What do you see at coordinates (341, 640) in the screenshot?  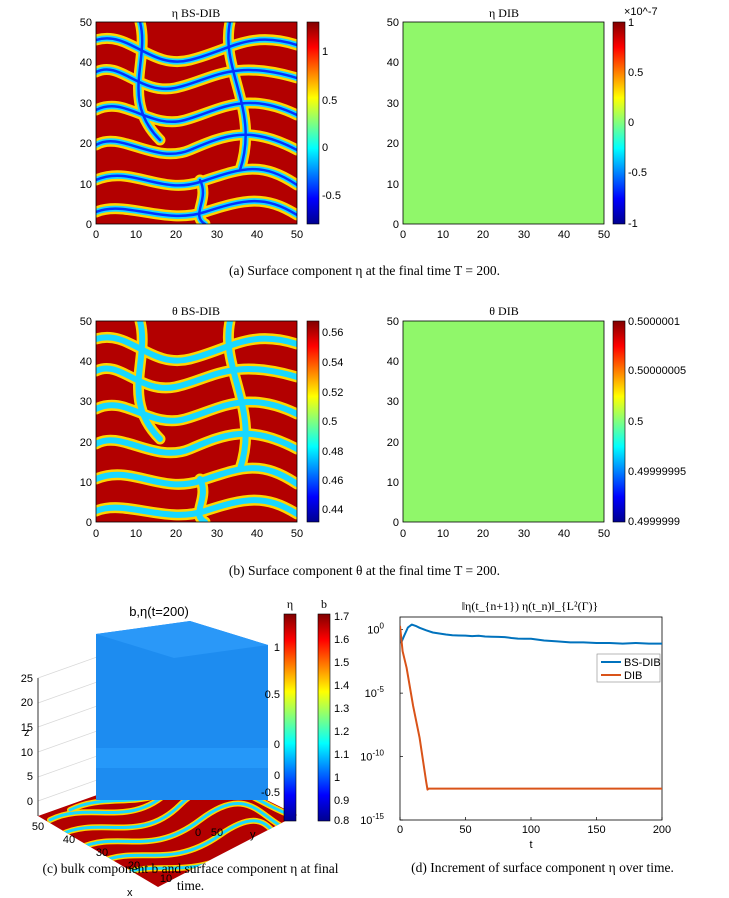 I see `svg-text: 1.6` at bounding box center [341, 640].